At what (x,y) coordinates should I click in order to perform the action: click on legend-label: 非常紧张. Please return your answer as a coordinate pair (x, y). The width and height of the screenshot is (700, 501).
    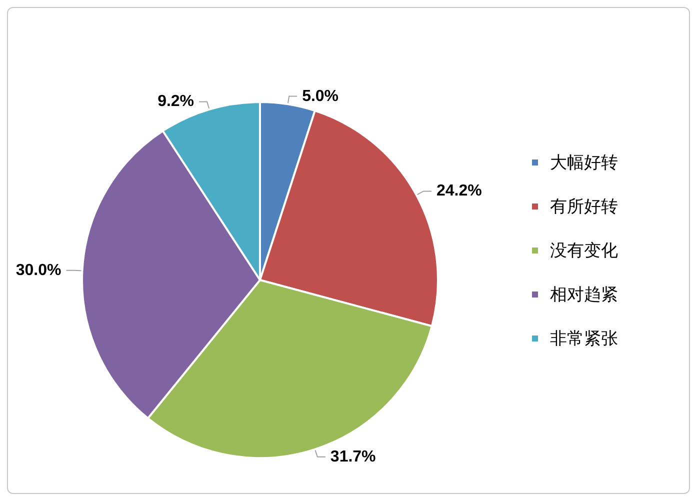
    Looking at the image, I should click on (584, 338).